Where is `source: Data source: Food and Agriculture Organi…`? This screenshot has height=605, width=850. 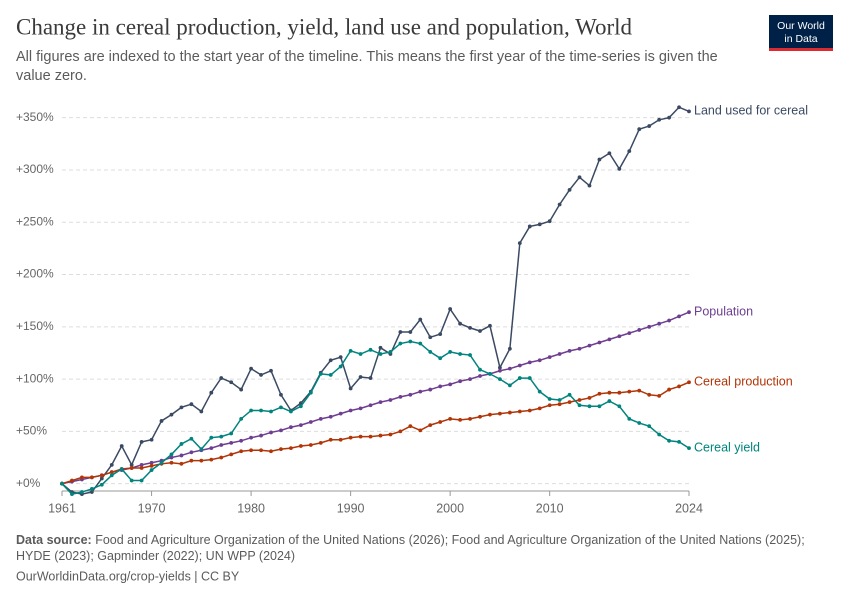 source: Data source: Food and Agriculture Organi… is located at coordinates (416, 548).